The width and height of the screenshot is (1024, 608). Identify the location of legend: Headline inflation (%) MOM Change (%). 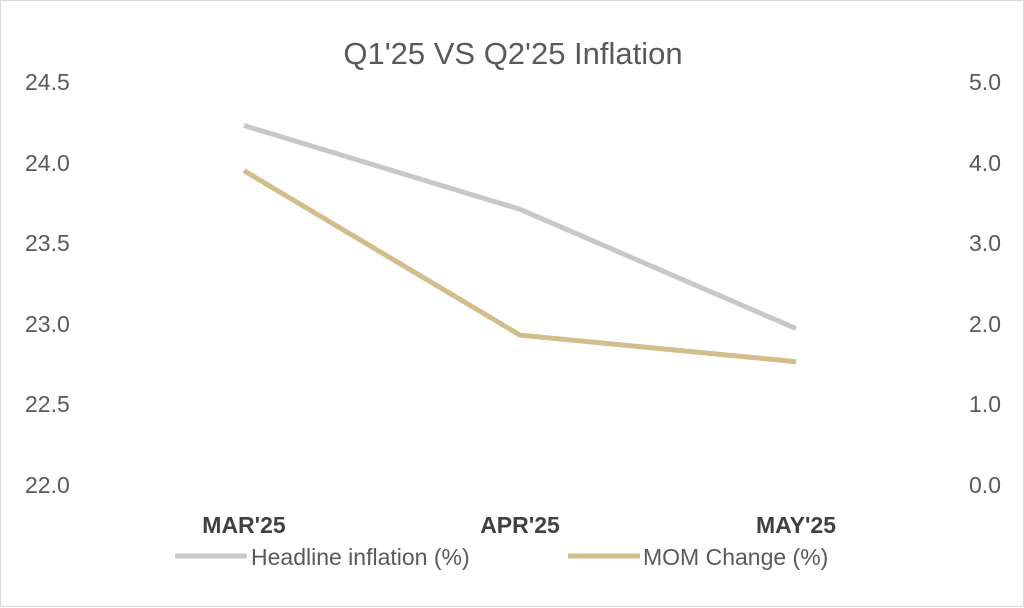
(501, 557).